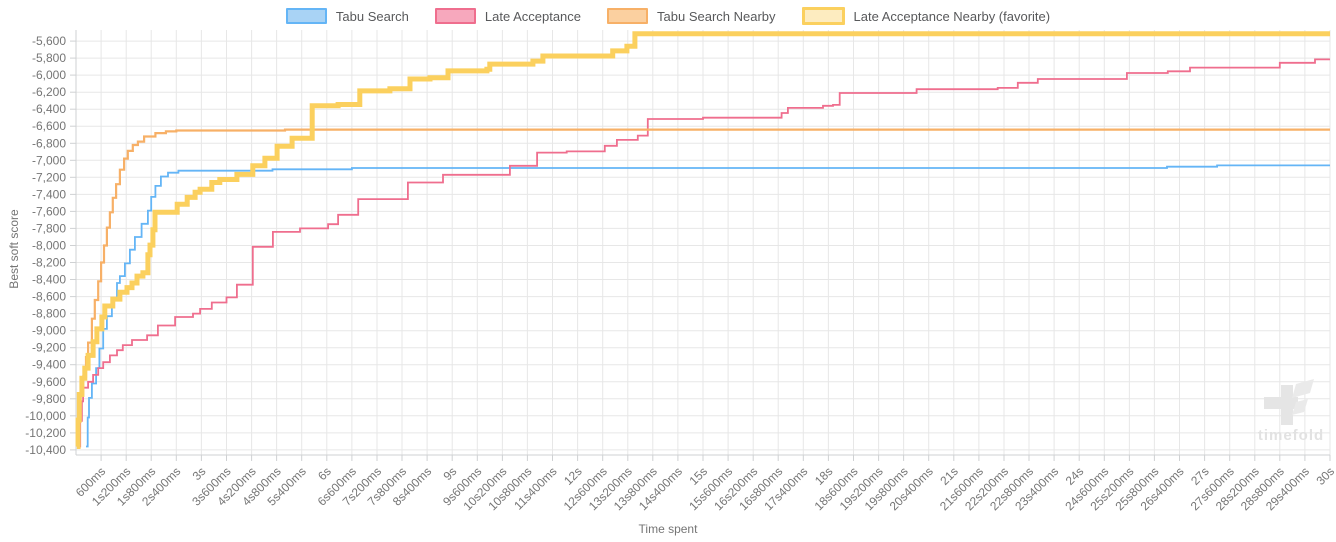 The image size is (1336, 542). I want to click on y-tick-label: -7,600, so click(49, 211).